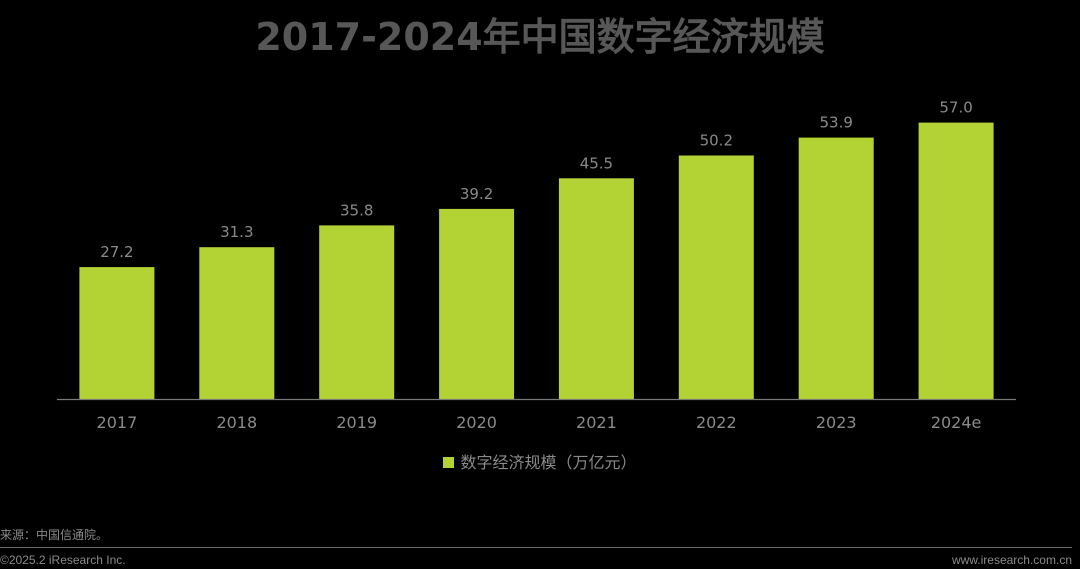  I want to click on x-tick-2021: 2021, so click(596, 422).